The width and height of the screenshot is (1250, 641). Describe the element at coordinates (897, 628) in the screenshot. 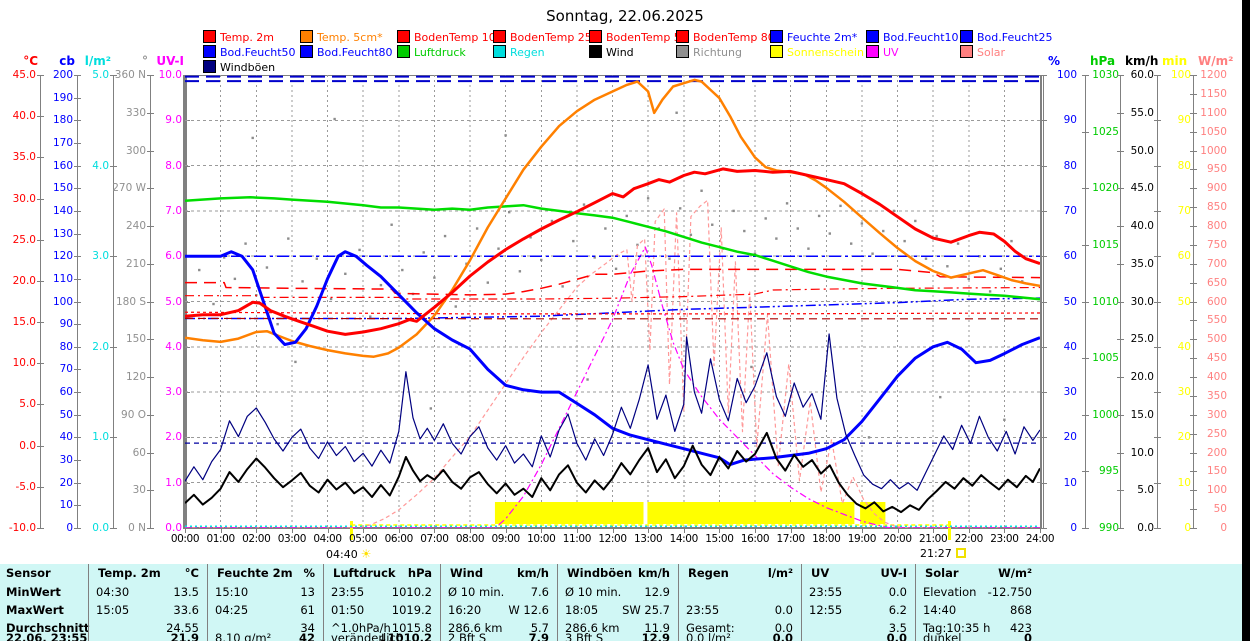

I see `stat-uv-value-2: 3.5` at that location.